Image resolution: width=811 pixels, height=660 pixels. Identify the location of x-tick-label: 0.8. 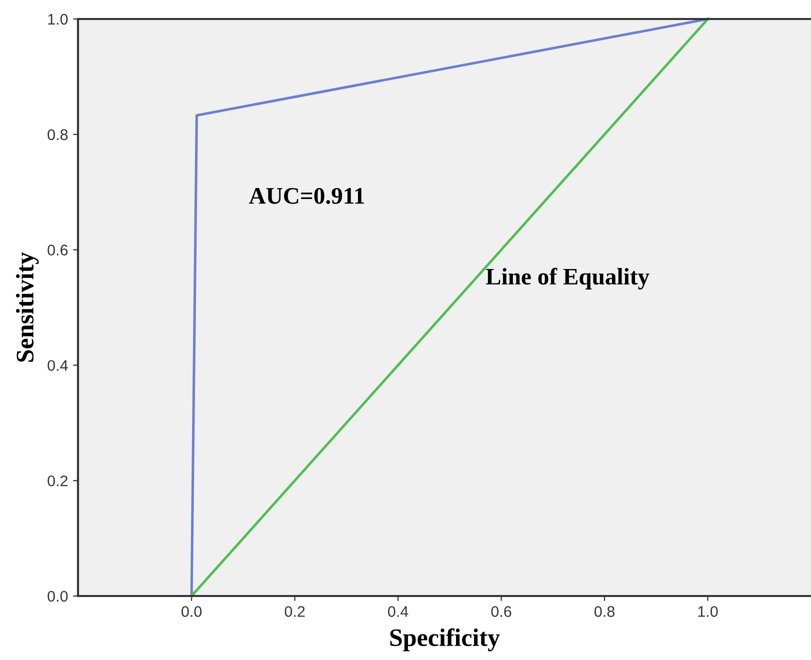
(604, 611).